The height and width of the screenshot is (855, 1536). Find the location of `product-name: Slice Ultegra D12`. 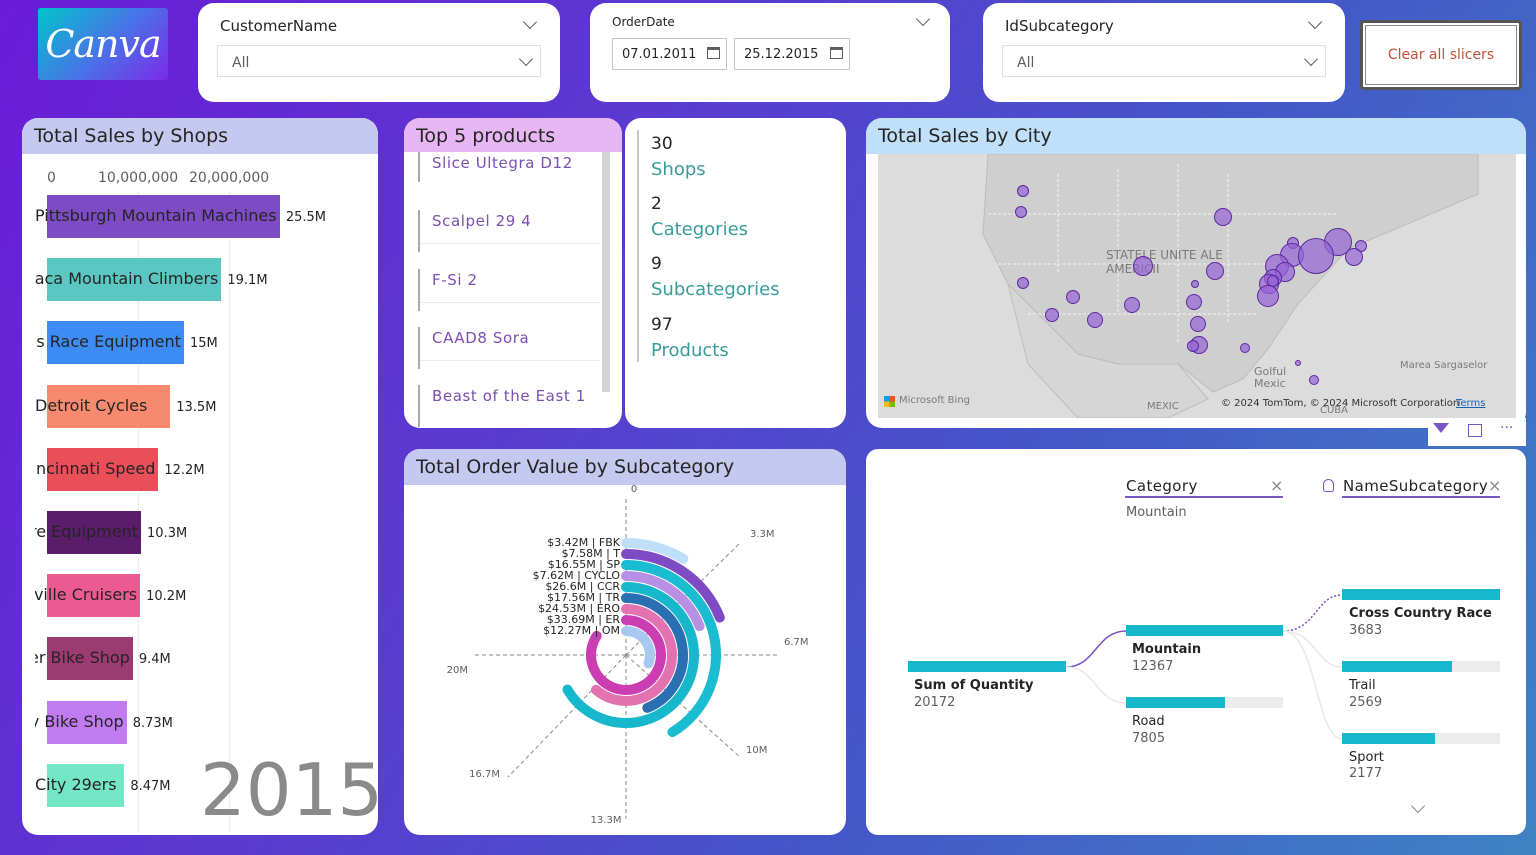

product-name: Slice Ultegra D12 is located at coordinates (502, 163).